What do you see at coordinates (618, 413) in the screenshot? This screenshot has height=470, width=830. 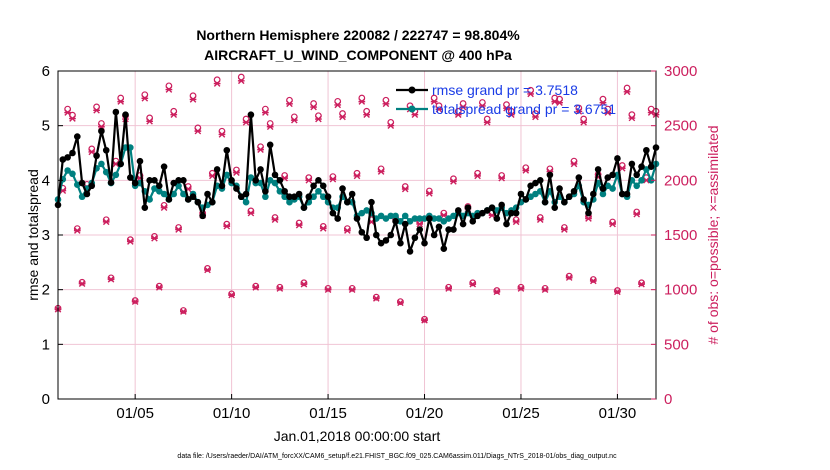 I see `x-tick-label: 01/30` at bounding box center [618, 413].